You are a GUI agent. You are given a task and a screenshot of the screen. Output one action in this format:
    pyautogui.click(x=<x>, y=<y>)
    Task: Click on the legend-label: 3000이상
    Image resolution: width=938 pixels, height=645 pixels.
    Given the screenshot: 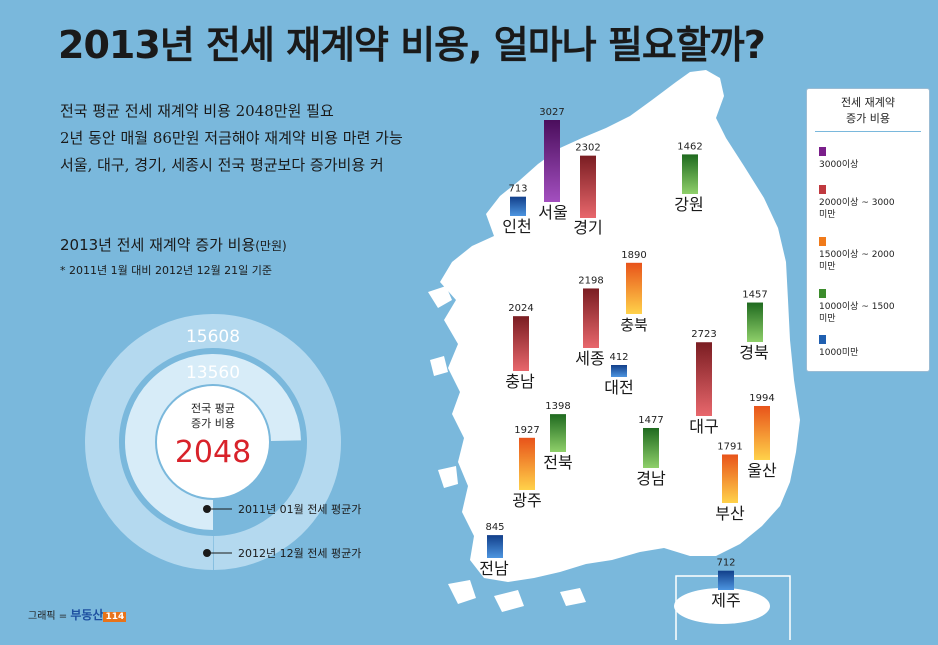 What is the action you would take?
    pyautogui.click(x=839, y=165)
    